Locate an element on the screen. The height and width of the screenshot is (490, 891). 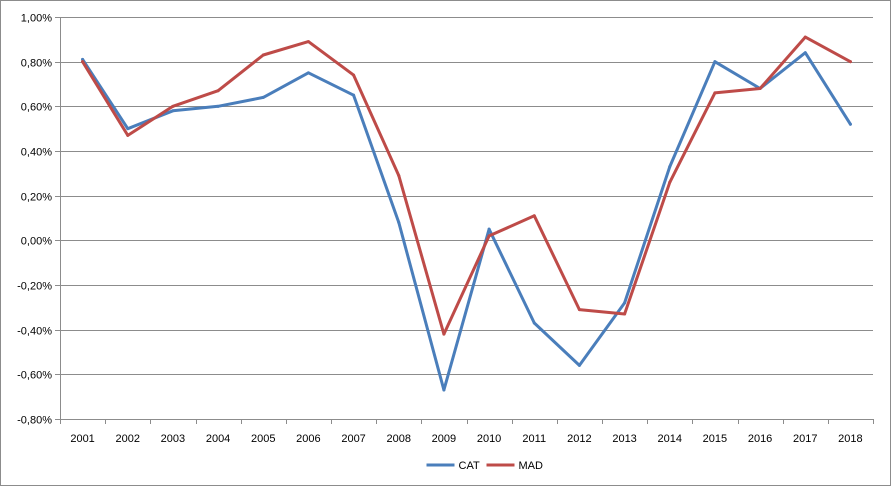
x-tick-label: 2010 is located at coordinates (489, 439).